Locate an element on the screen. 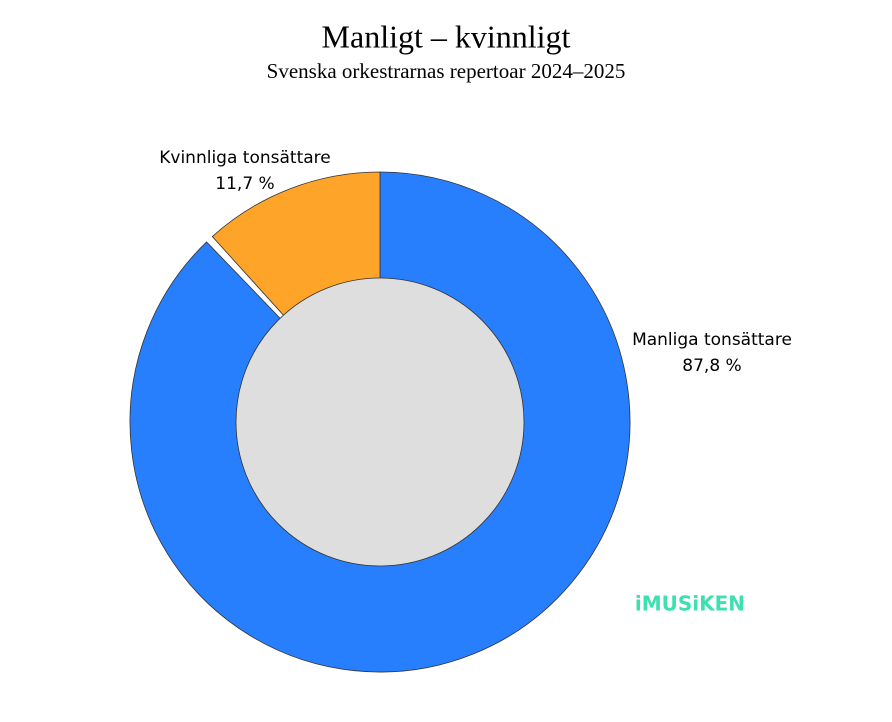  value-label: 11,7 % is located at coordinates (244, 184).